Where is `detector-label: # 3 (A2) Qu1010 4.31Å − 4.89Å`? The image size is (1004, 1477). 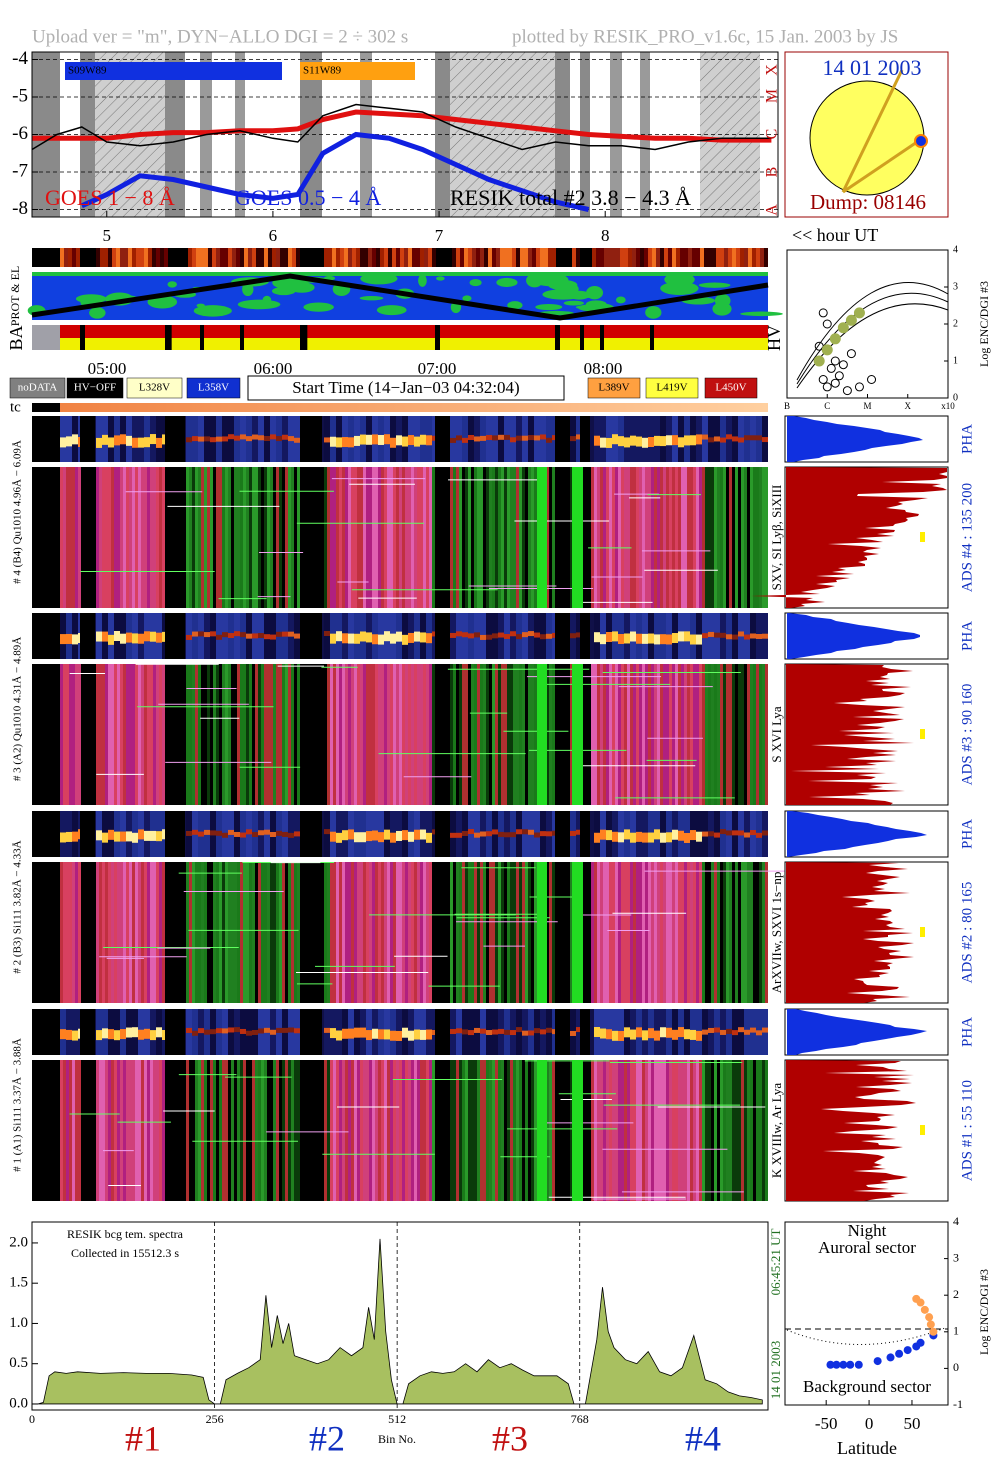 detector-label: # 3 (A2) Qu1010 4.31Å − 4.89Å is located at coordinates (18, 709).